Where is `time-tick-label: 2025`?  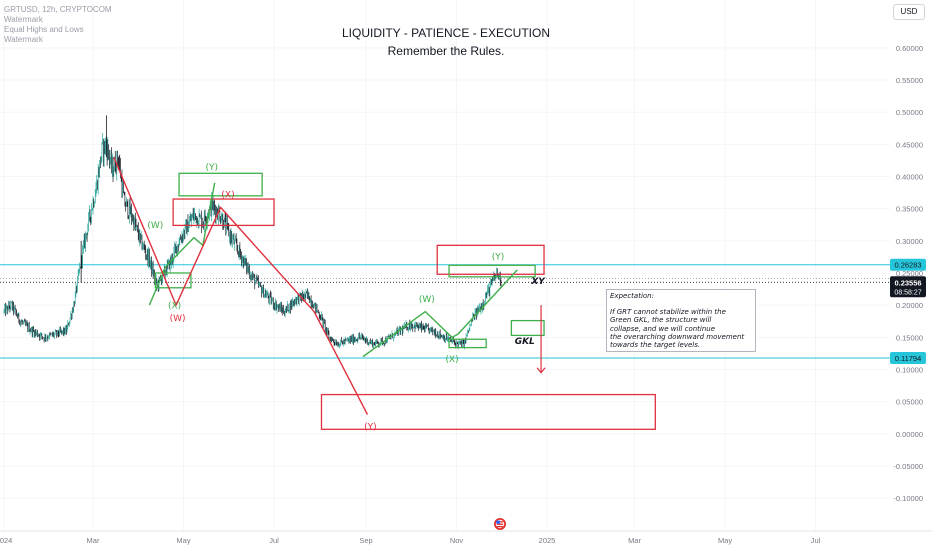
time-tick-label: 2025 is located at coordinates (547, 540).